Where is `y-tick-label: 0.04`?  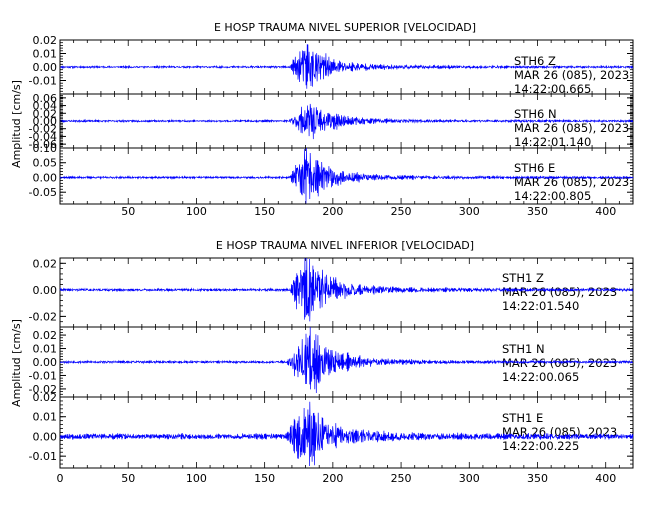 y-tick-label: 0.04 is located at coordinates (45, 106).